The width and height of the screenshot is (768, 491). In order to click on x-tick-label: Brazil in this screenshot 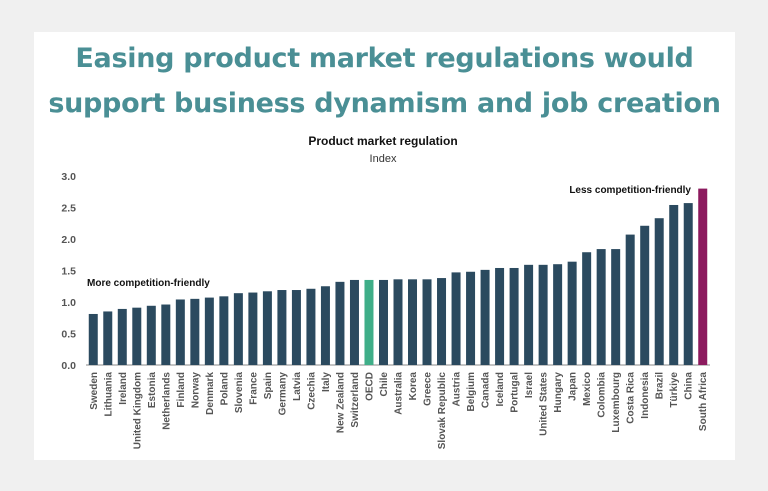, I will do `click(660, 385)`.